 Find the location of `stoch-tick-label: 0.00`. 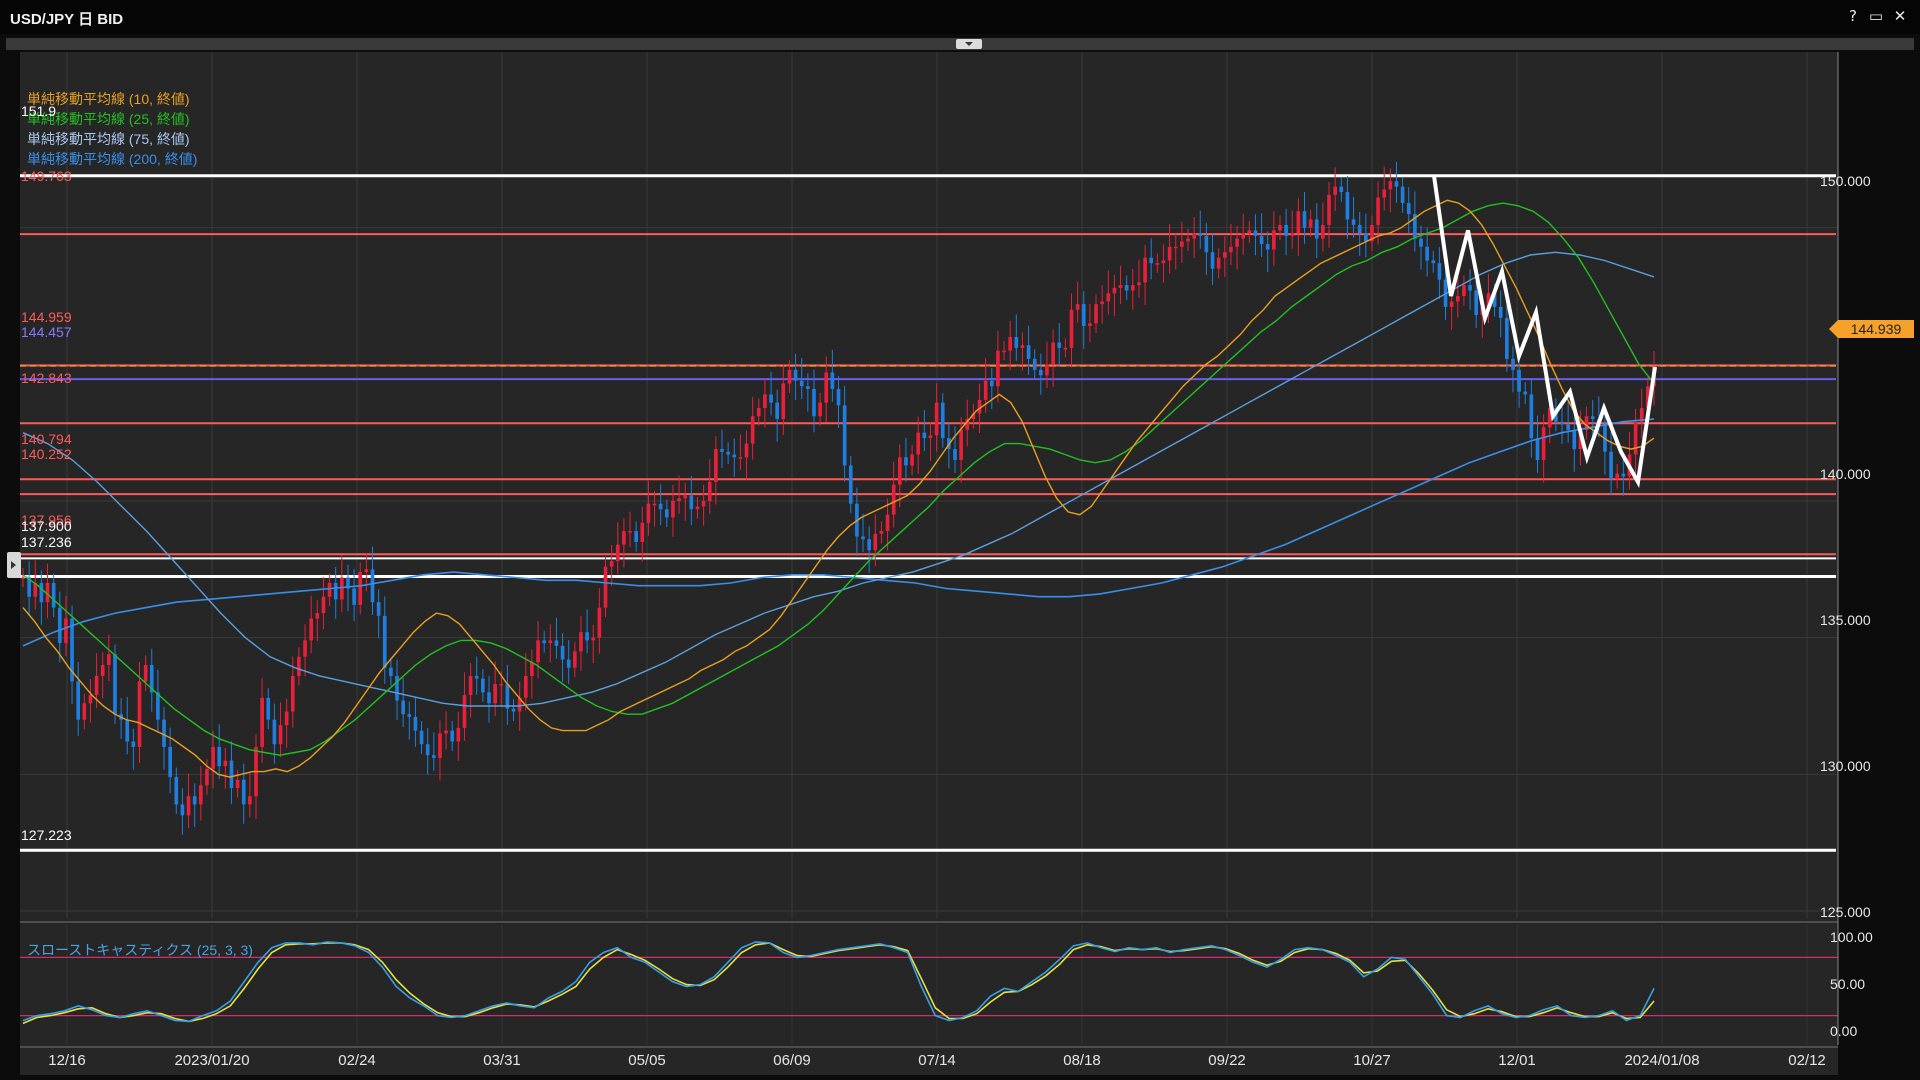

stoch-tick-label: 0.00 is located at coordinates (1844, 1031).